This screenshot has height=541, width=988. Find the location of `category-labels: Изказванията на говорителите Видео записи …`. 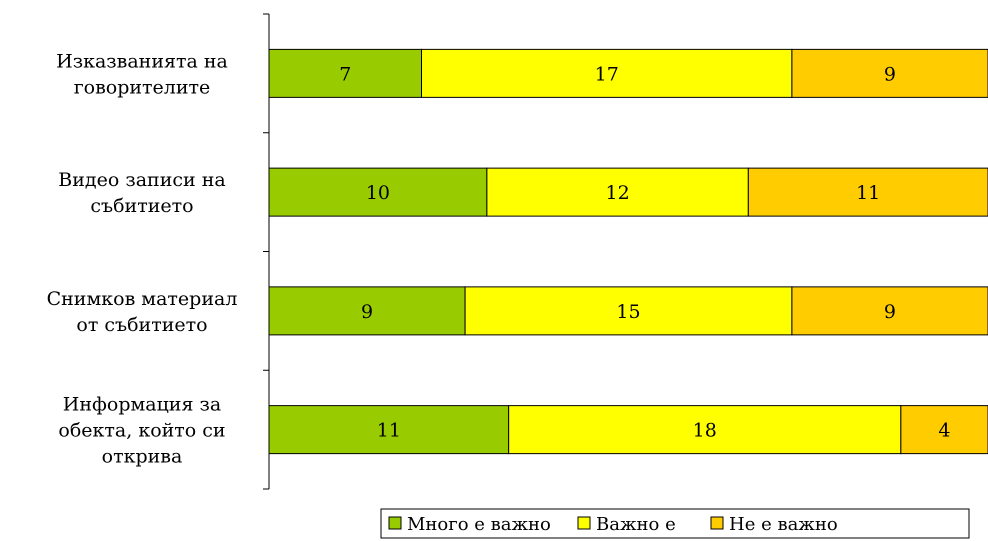

category-labels: Изказванията на говорителите Видео записи … is located at coordinates (142, 258).